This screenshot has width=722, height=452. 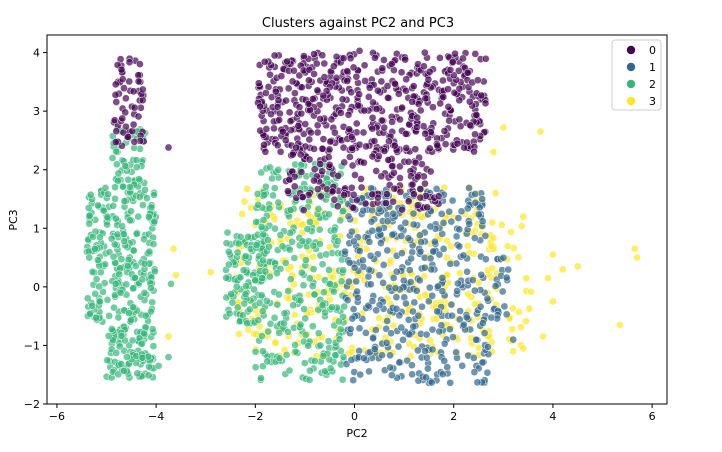 What do you see at coordinates (156, 416) in the screenshot?
I see `x-tick-label: −4` at bounding box center [156, 416].